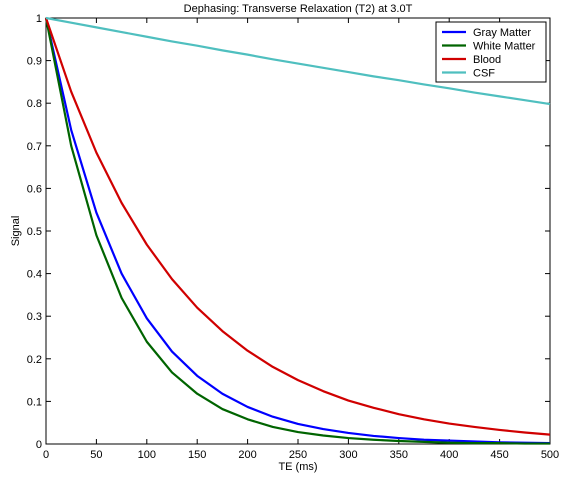 Image resolution: width=571 pixels, height=478 pixels. Describe the element at coordinates (34, 402) in the screenshot. I see `y-tick-label: 0.1` at that location.